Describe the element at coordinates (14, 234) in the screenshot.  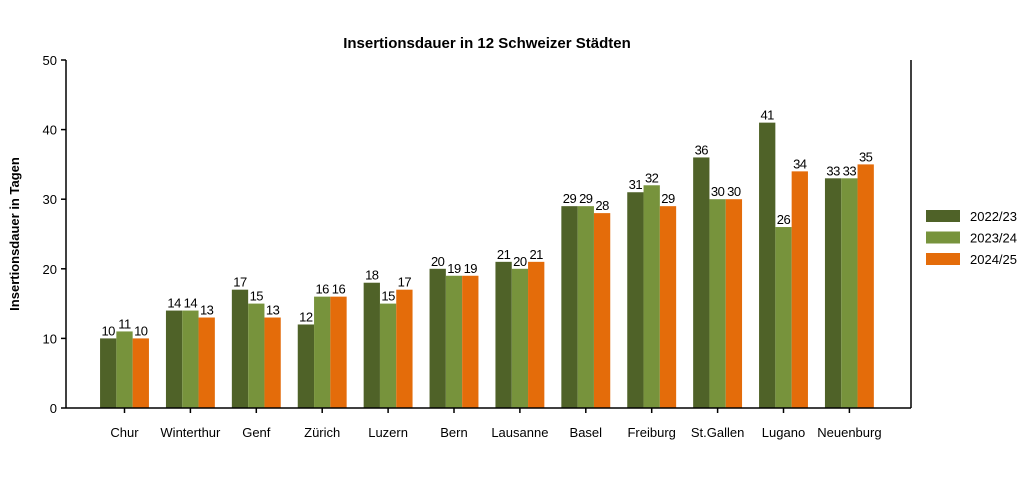
I see `y-axis-label: Insertionsdauer in Tagen` at that location.